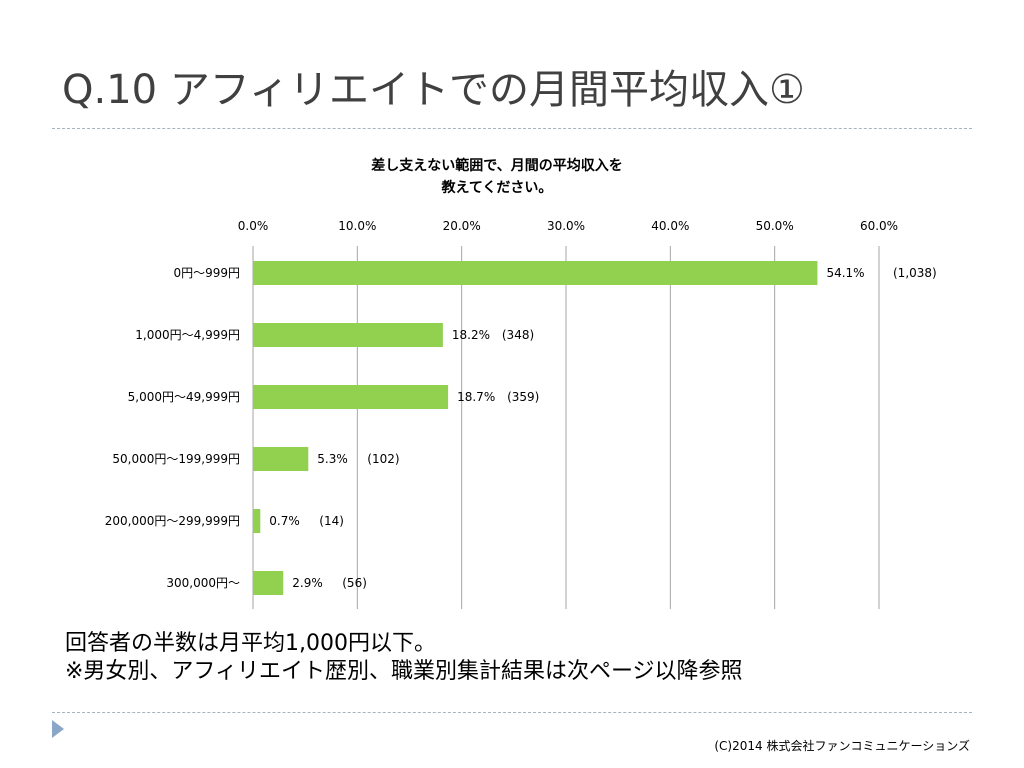 This screenshot has height=768, width=1024. I want to click on x-tick-label: 40.0%, so click(670, 226).